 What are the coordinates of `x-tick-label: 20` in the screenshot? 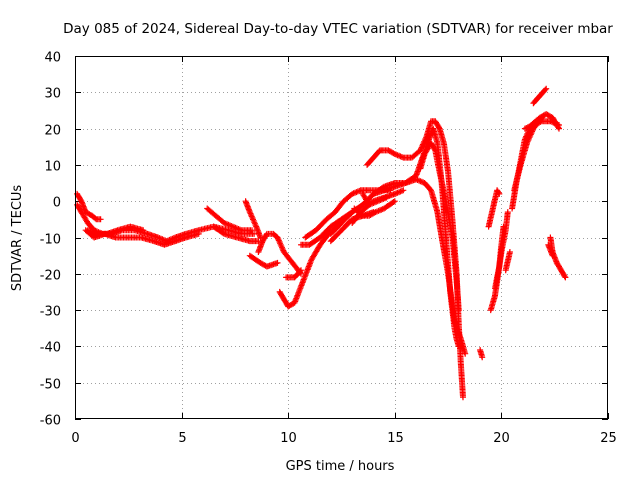 It's located at (501, 438).